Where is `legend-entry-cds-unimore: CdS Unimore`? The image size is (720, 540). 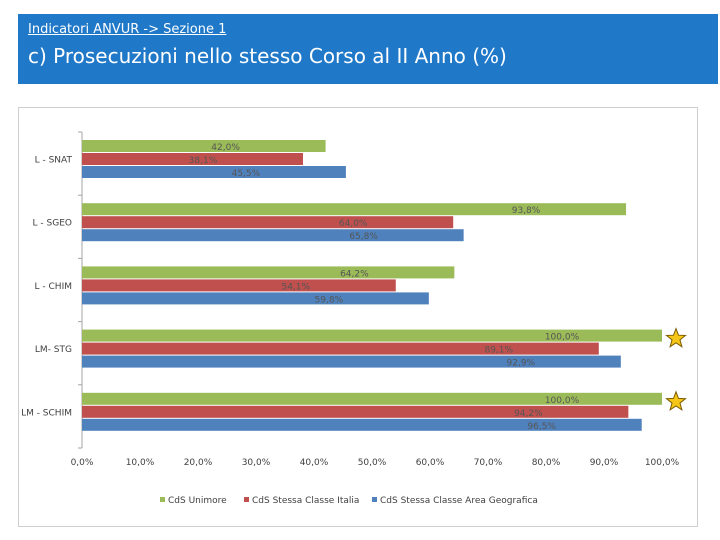
legend-entry-cds-unimore: CdS Unimore is located at coordinates (197, 501).